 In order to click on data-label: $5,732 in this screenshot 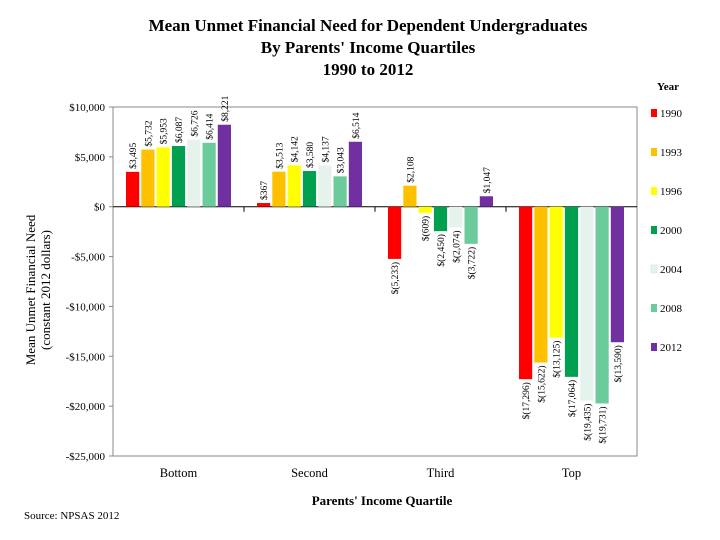, I will do `click(148, 133)`.